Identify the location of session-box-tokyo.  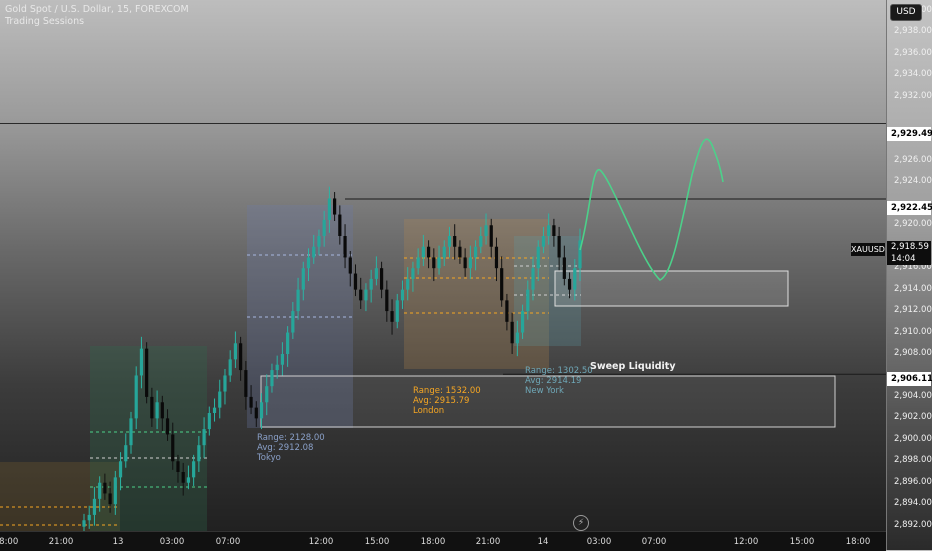
(300, 316).